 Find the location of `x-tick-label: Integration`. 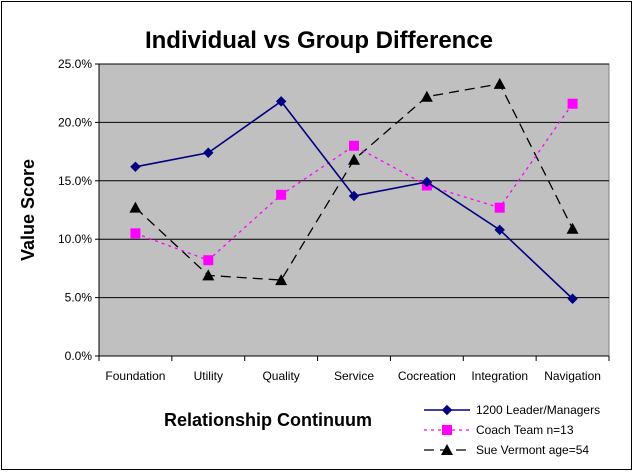

x-tick-label: Integration is located at coordinates (499, 376).